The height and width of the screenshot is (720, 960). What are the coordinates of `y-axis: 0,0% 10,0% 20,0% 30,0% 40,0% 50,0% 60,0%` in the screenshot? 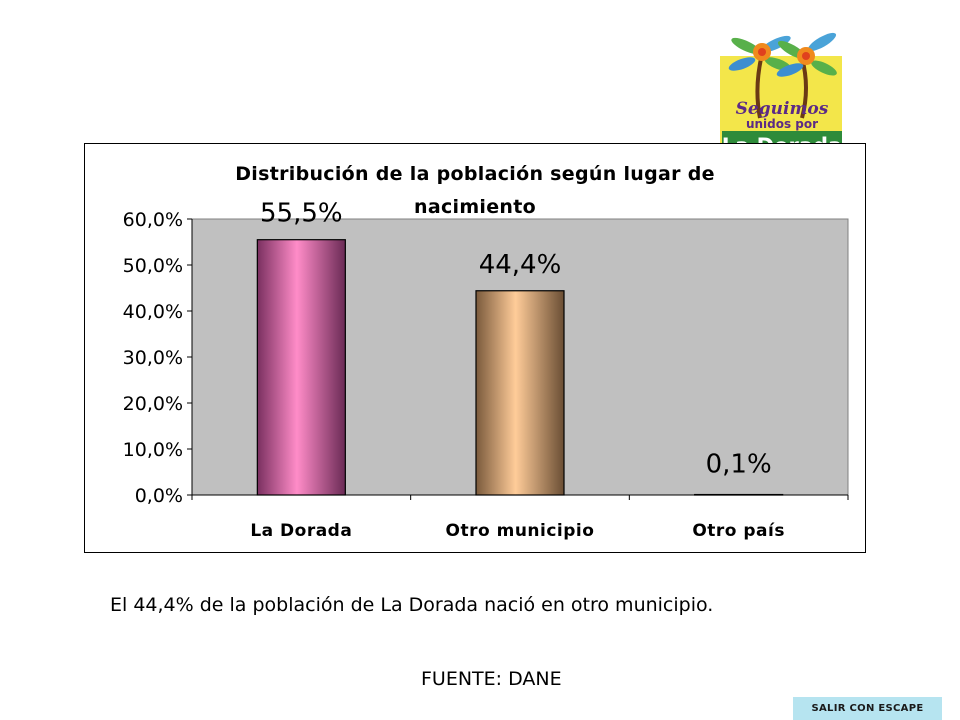 It's located at (158, 358).